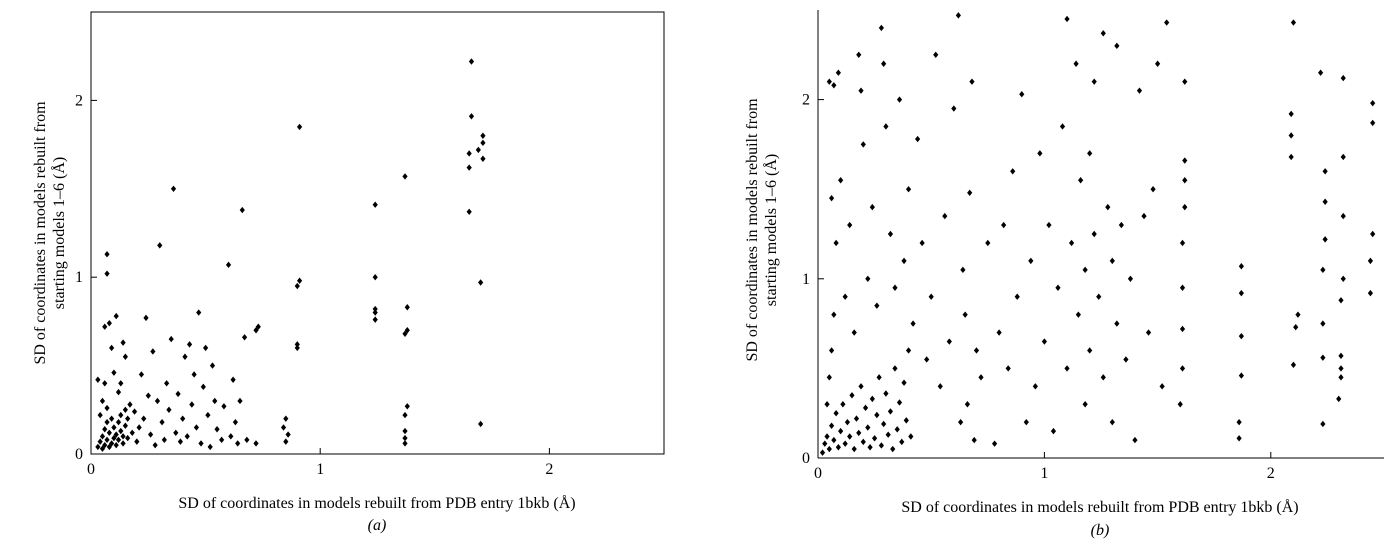  I want to click on y-tick-label: 2, so click(79, 100).